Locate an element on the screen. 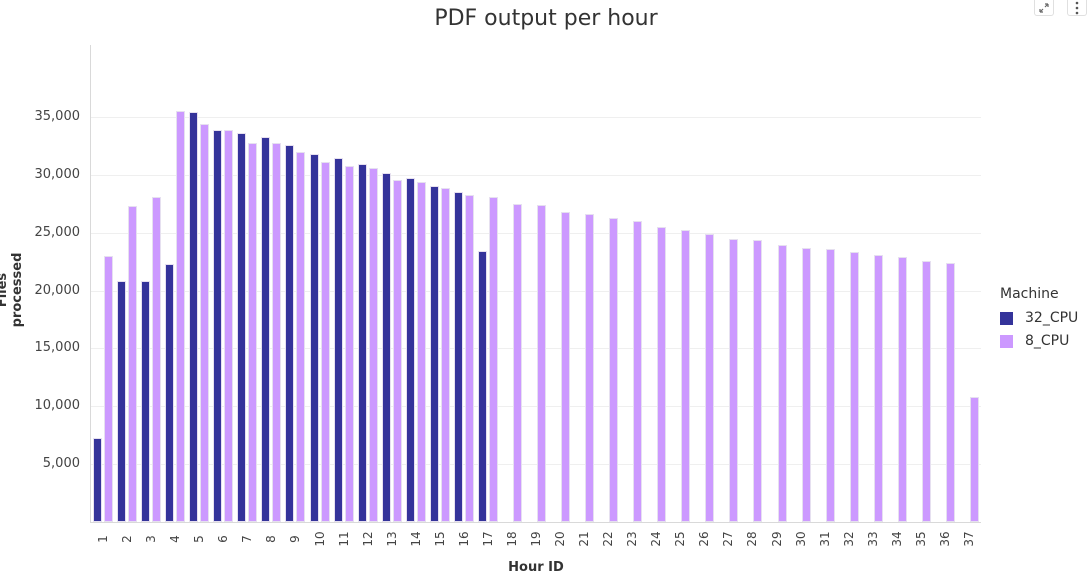 This screenshot has width=1092, height=579. y-tick-label: 5,000 is located at coordinates (61, 463).